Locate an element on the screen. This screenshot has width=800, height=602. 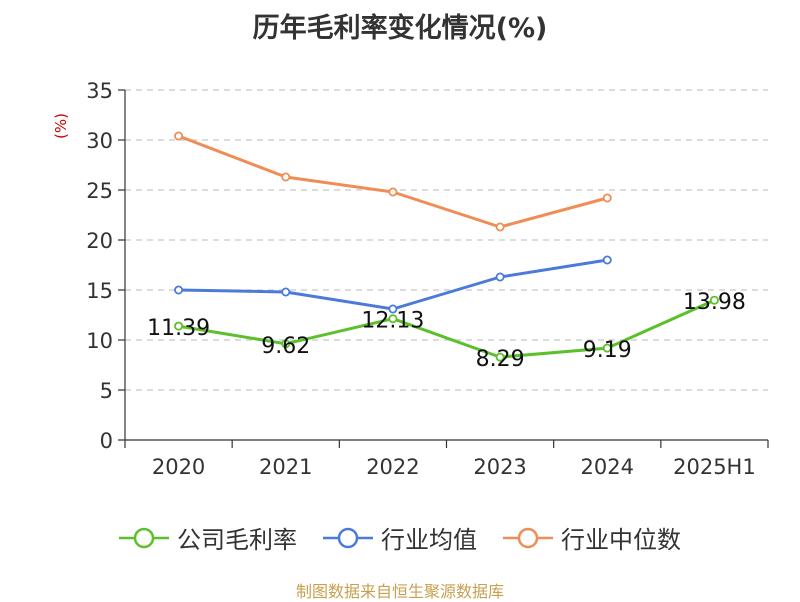
data-label: 13.98 is located at coordinates (714, 302).